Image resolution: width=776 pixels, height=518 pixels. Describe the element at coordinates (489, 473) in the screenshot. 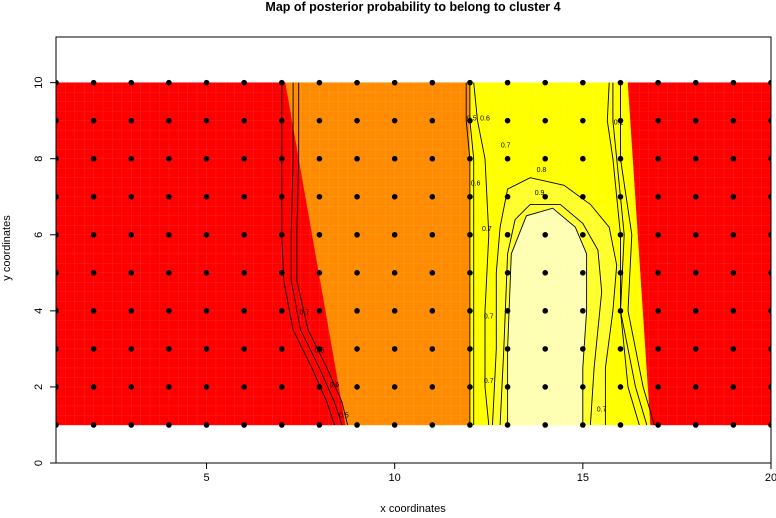

I see `x-axis: 5 10 15 20` at that location.